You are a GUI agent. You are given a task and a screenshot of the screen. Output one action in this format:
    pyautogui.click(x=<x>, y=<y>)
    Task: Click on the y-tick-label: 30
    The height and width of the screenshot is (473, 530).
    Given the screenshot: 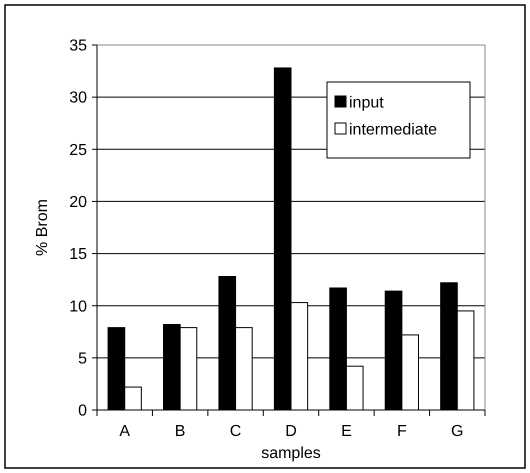 What is the action you would take?
    pyautogui.click(x=78, y=98)
    